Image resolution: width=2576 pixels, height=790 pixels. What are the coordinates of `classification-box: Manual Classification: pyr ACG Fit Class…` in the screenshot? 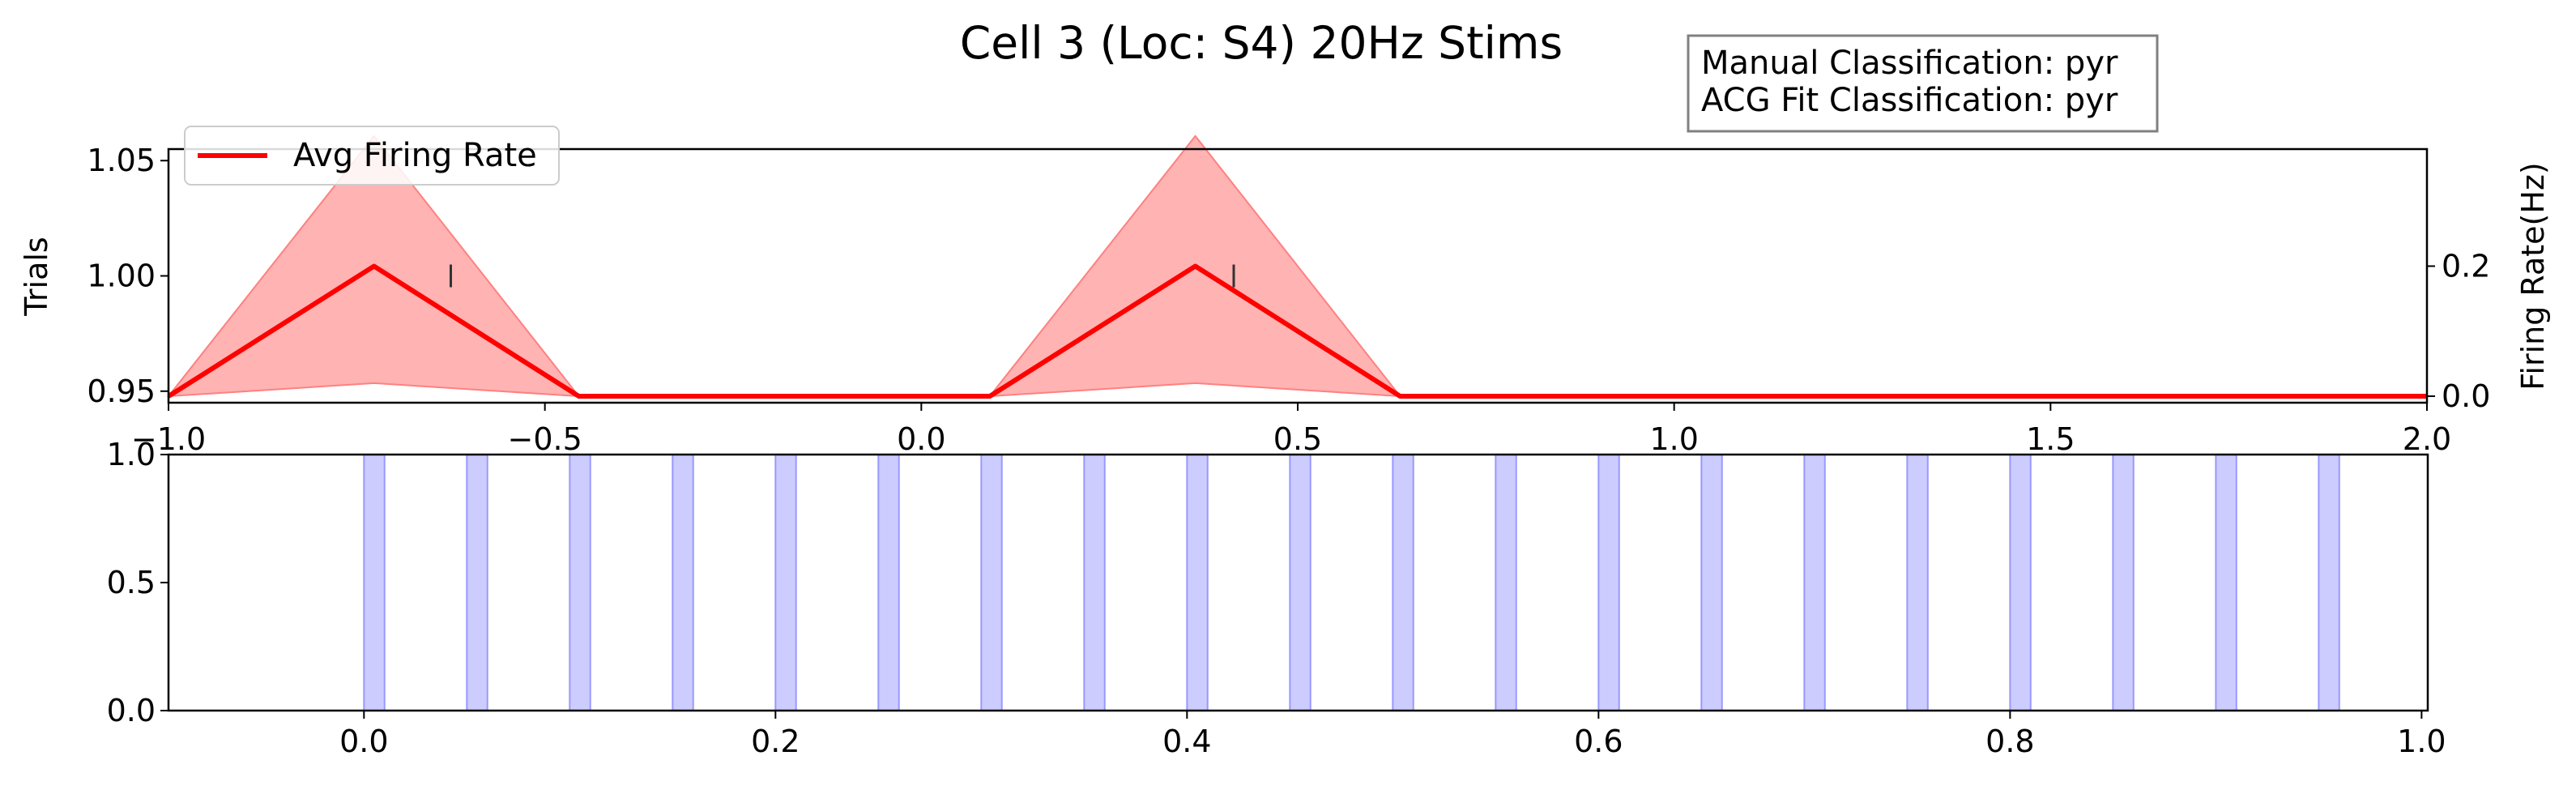 It's located at (1923, 83).